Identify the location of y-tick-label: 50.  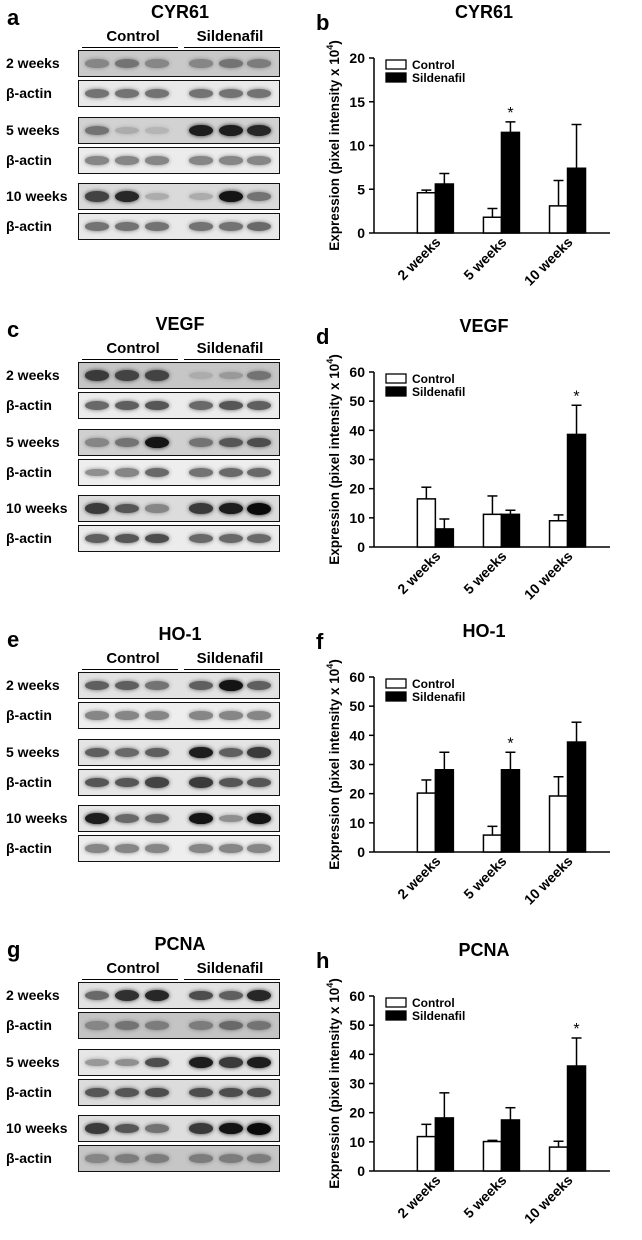
(357, 401).